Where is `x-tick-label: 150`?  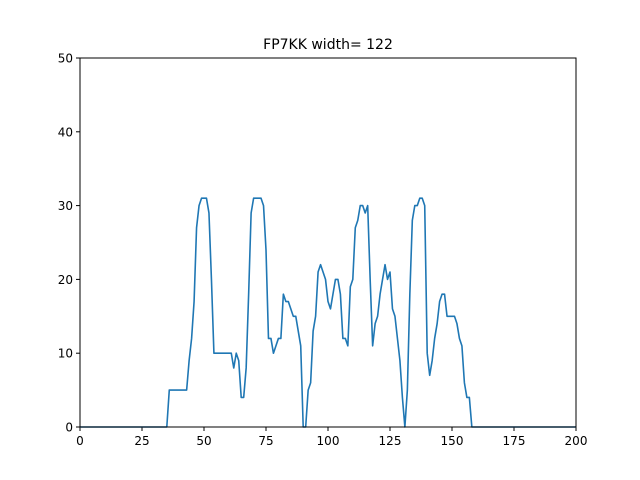 x-tick-label: 150 is located at coordinates (452, 441).